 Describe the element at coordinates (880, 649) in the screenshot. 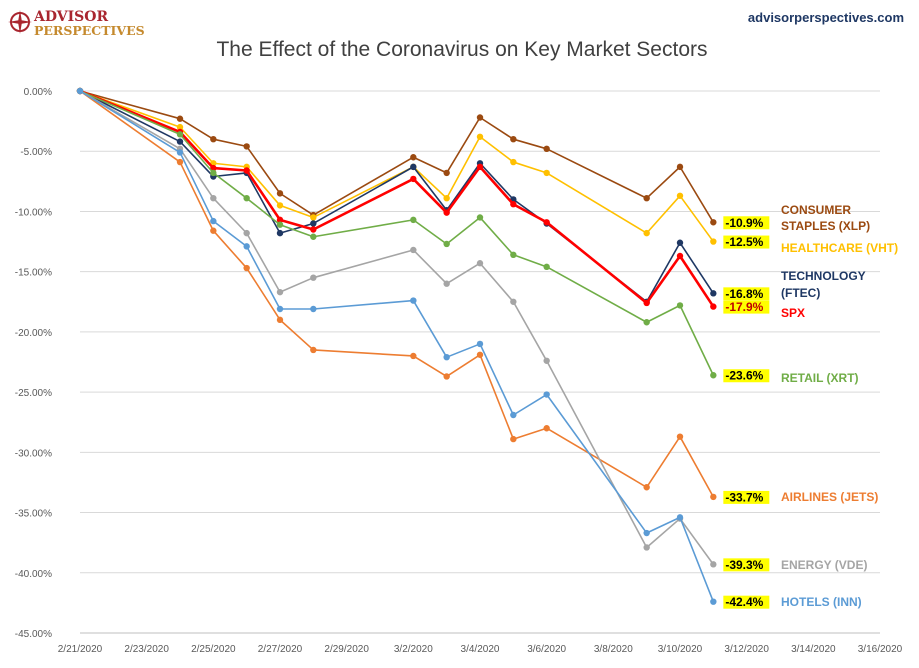

I see `x-tick-label: 3/16/2020` at that location.